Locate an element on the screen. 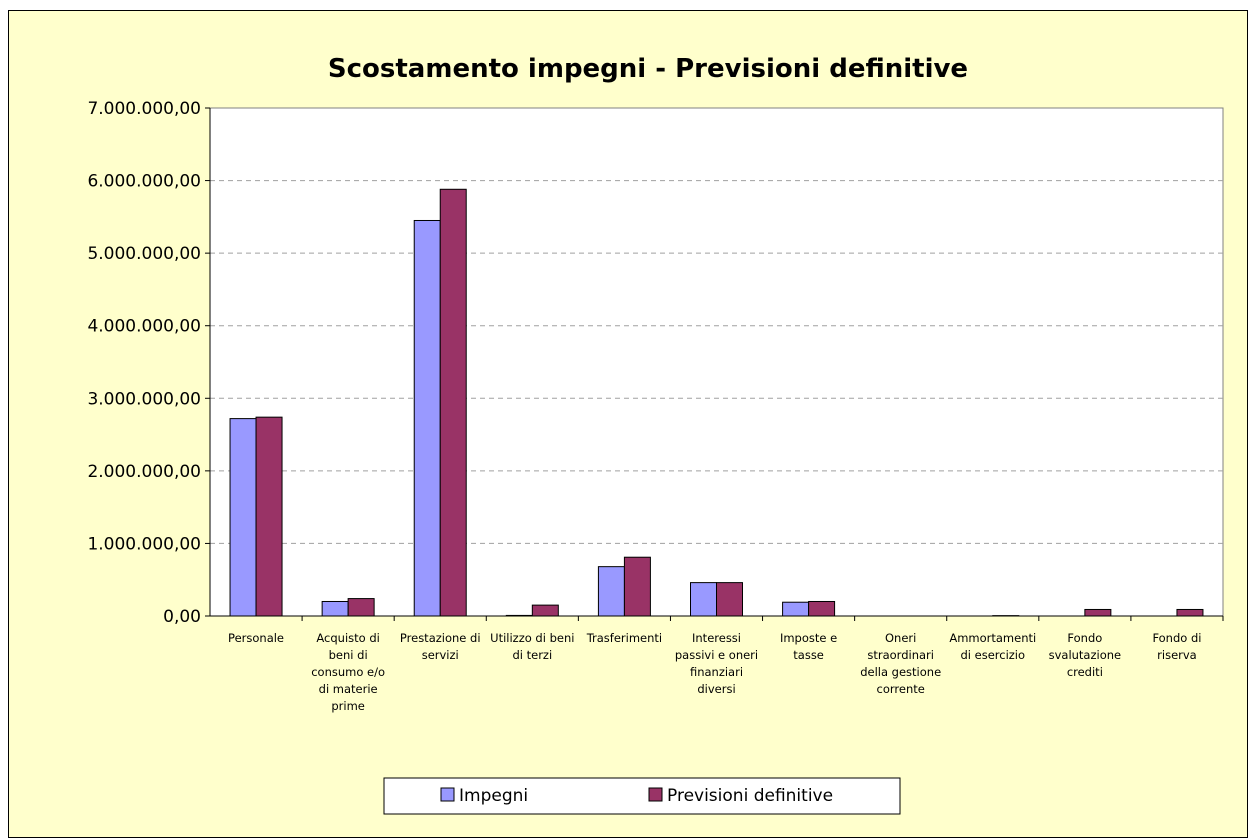 The height and width of the screenshot is (839, 1250). x-tick-label: Oneri straordinari della gestione corrente is located at coordinates (900, 663).